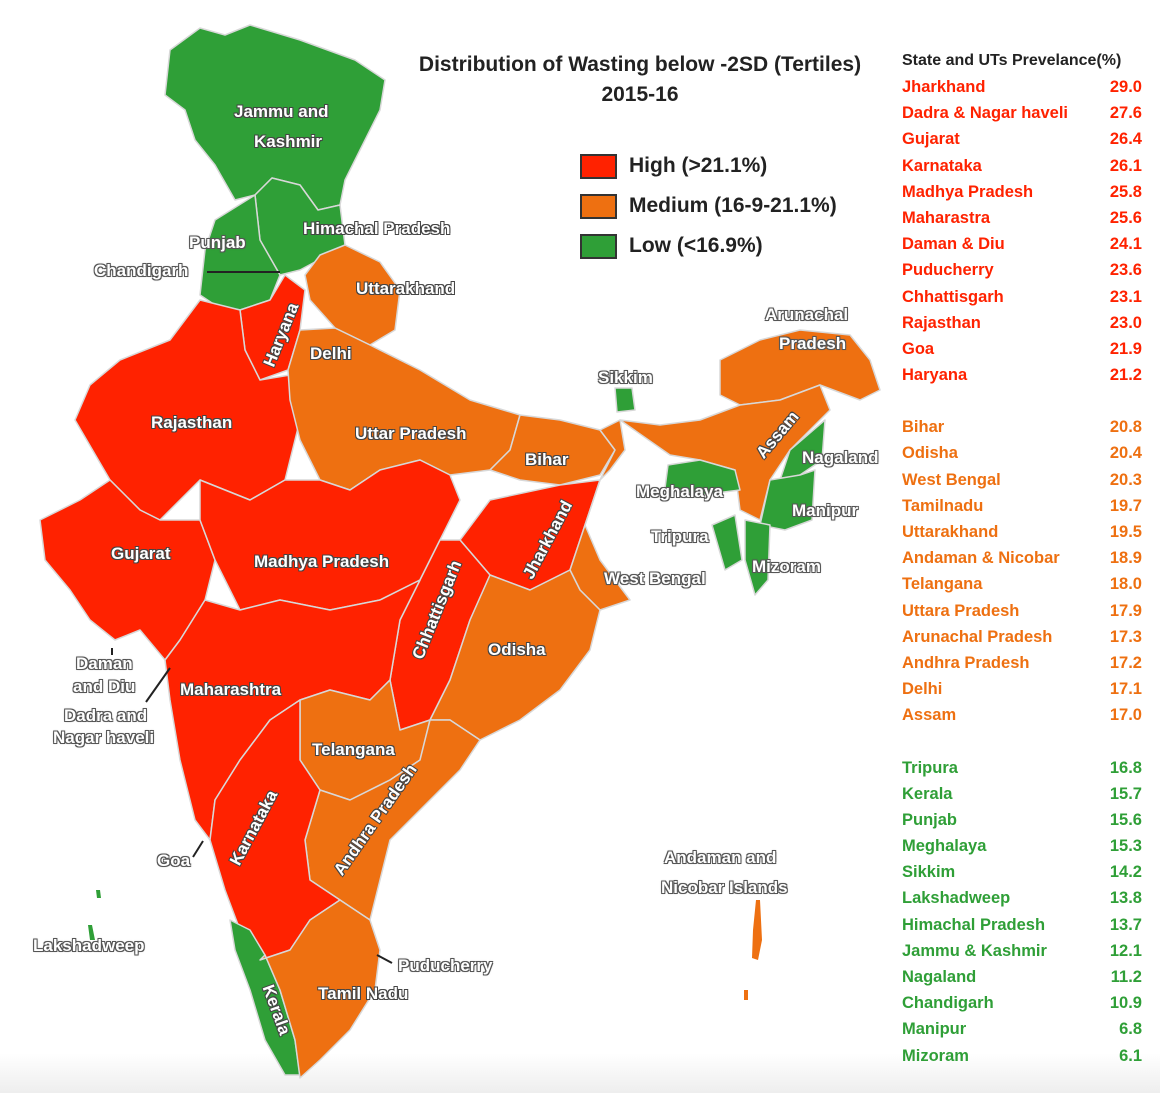 This screenshot has height=1093, width=1160. I want to click on prevalence-value: 11.2, so click(1126, 977).